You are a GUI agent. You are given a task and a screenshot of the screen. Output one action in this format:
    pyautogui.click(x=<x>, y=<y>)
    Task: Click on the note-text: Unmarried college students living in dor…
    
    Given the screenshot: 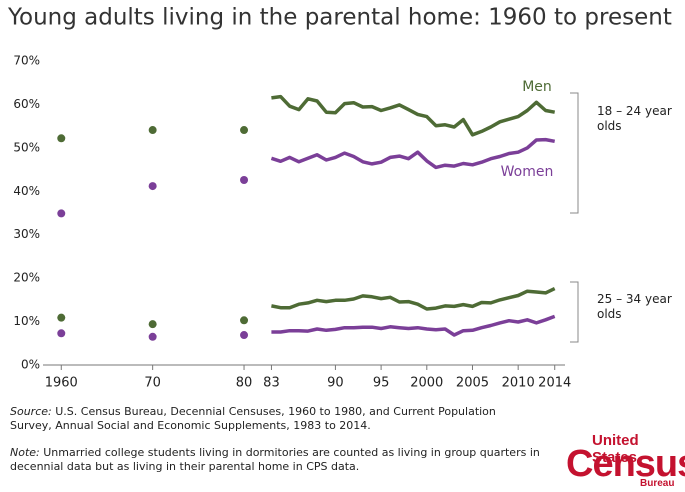 What is the action you would take?
    pyautogui.click(x=275, y=459)
    